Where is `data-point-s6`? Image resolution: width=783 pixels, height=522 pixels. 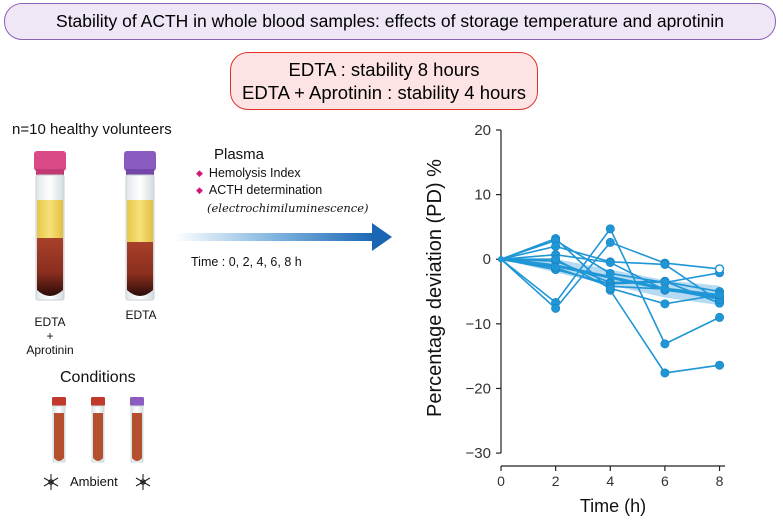 data-point-s6 is located at coordinates (610, 262).